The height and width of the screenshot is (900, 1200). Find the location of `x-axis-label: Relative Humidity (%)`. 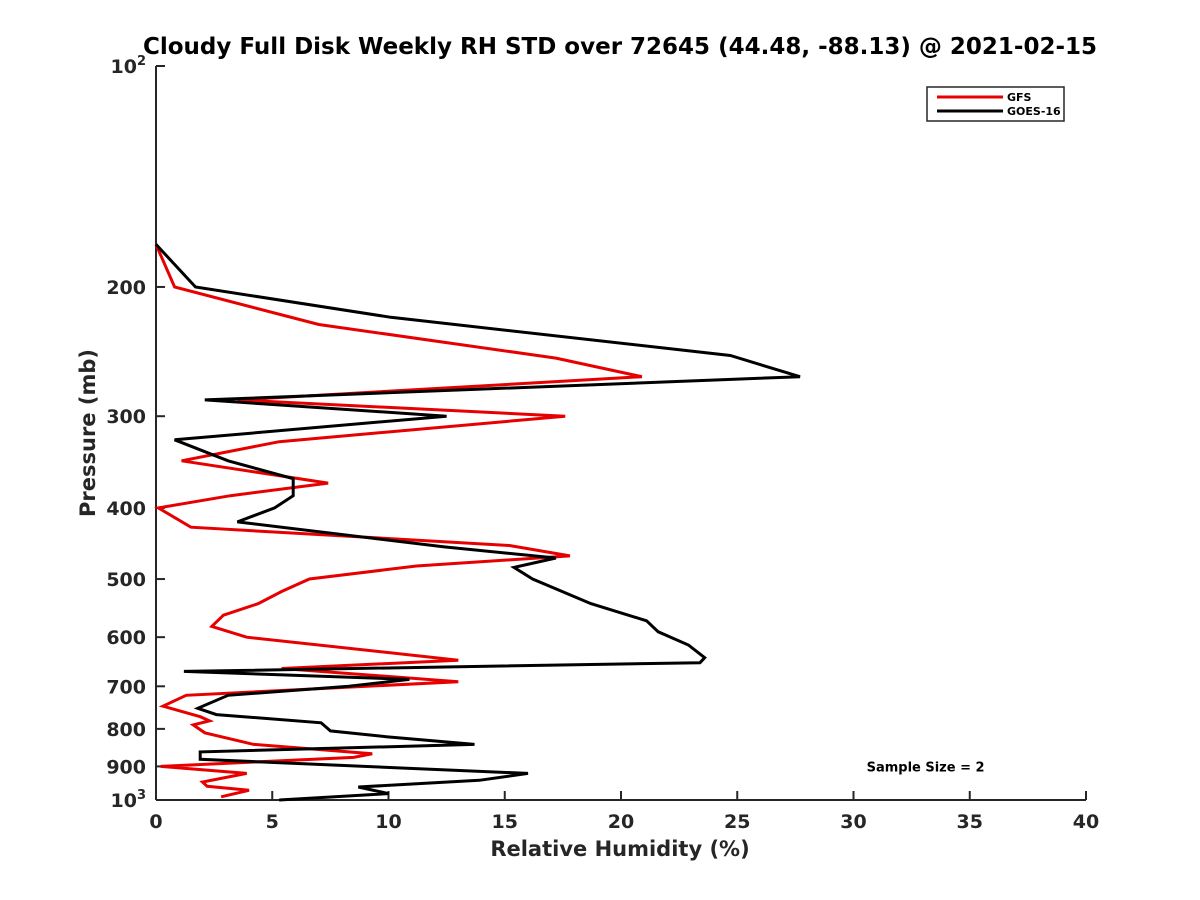

x-axis-label: Relative Humidity (%) is located at coordinates (619, 849).